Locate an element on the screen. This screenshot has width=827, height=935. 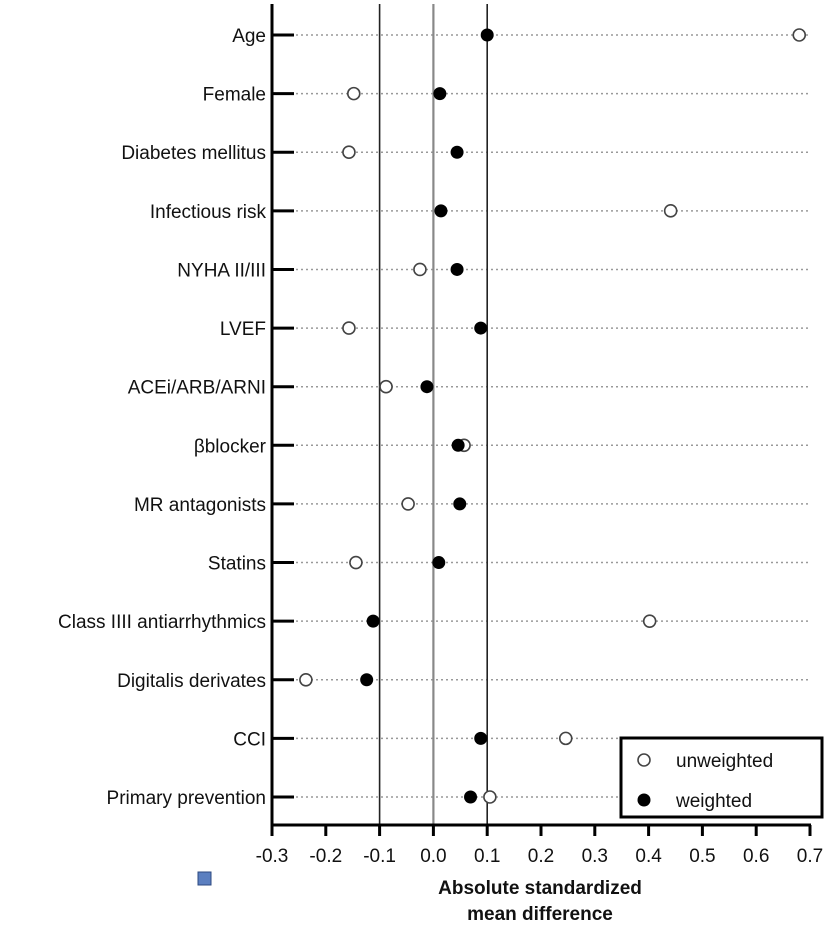
x-axis-title-line2: mean difference is located at coordinates (540, 914).